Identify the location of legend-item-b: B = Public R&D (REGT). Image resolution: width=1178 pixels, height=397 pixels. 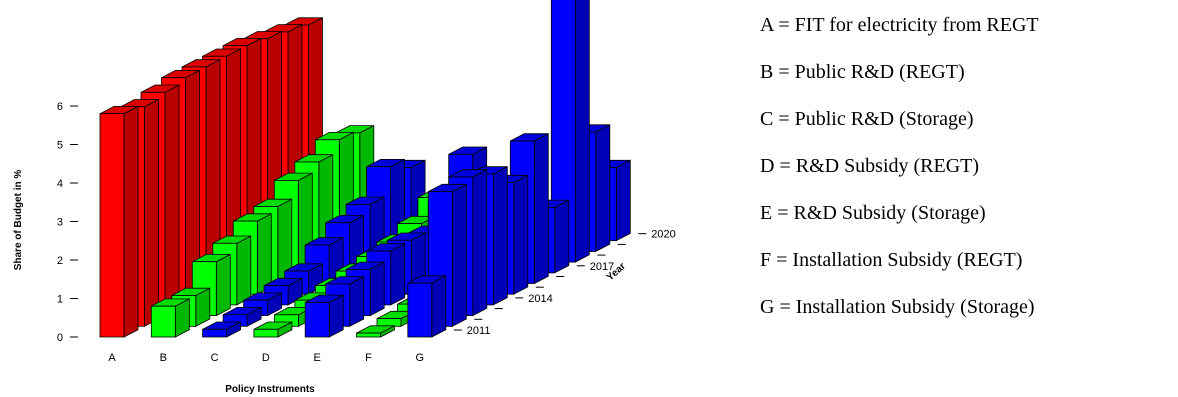
(862, 72).